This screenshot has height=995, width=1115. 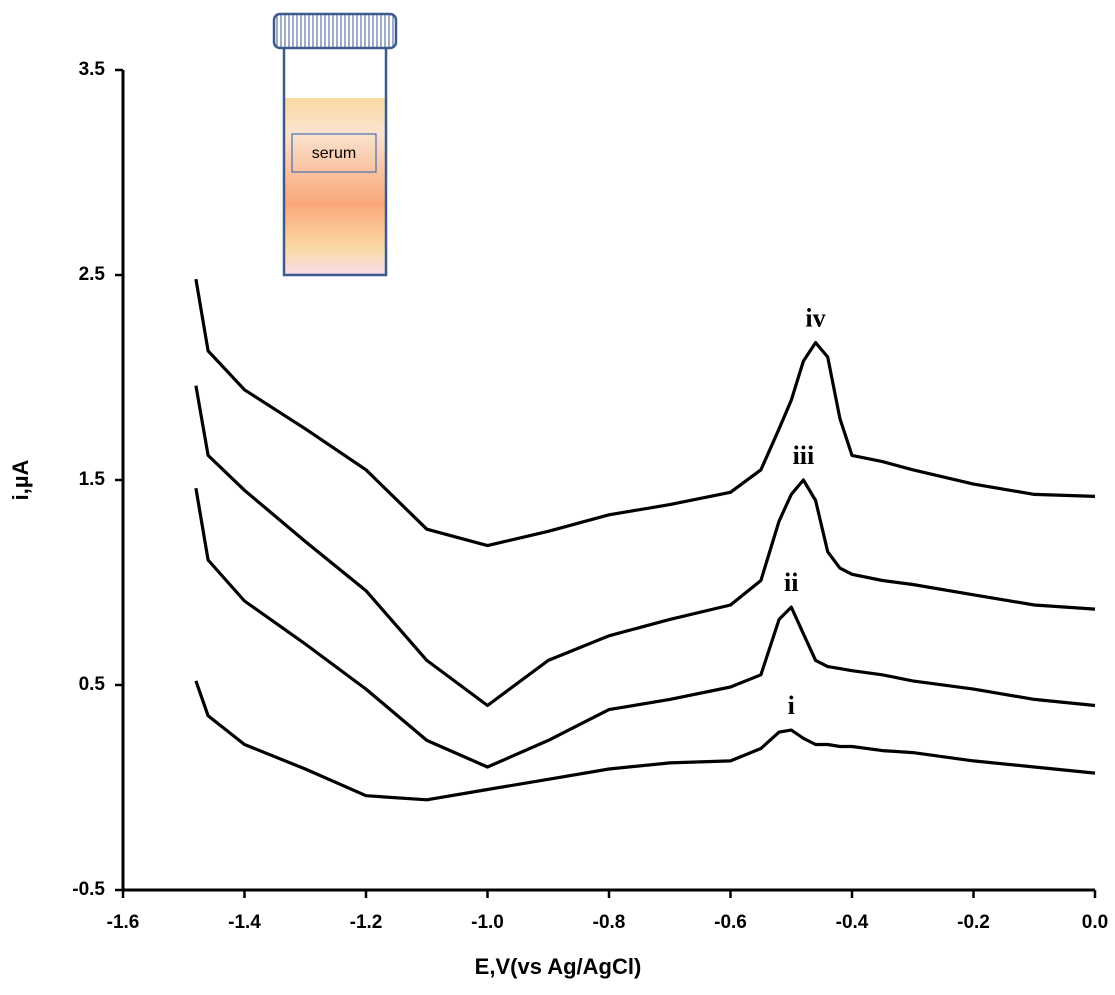 What do you see at coordinates (1095, 922) in the screenshot?
I see `x-tick-label: 0.0` at bounding box center [1095, 922].